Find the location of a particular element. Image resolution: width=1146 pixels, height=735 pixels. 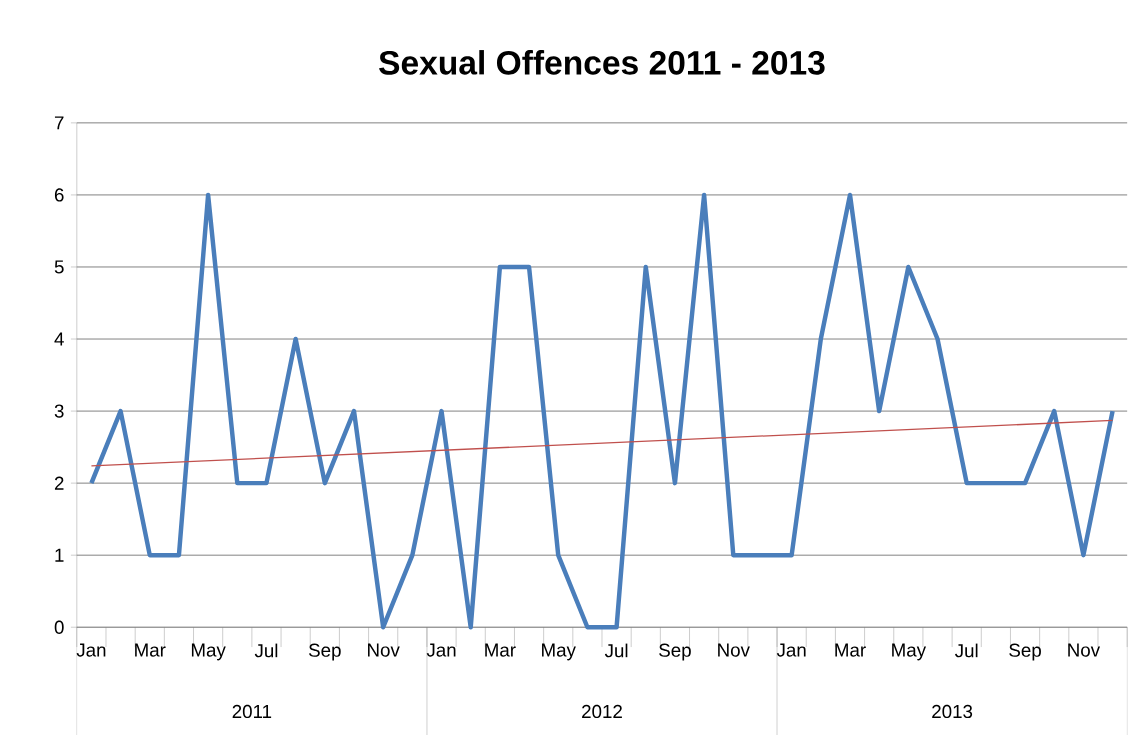

text: 2013 is located at coordinates (952, 711).